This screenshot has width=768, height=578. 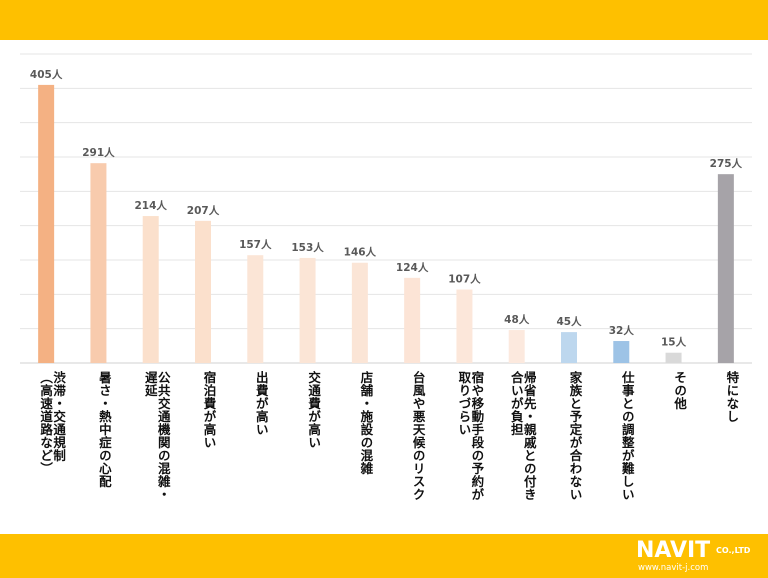 I want to click on logo-company-suffix: CO.,LTD, so click(x=733, y=550).